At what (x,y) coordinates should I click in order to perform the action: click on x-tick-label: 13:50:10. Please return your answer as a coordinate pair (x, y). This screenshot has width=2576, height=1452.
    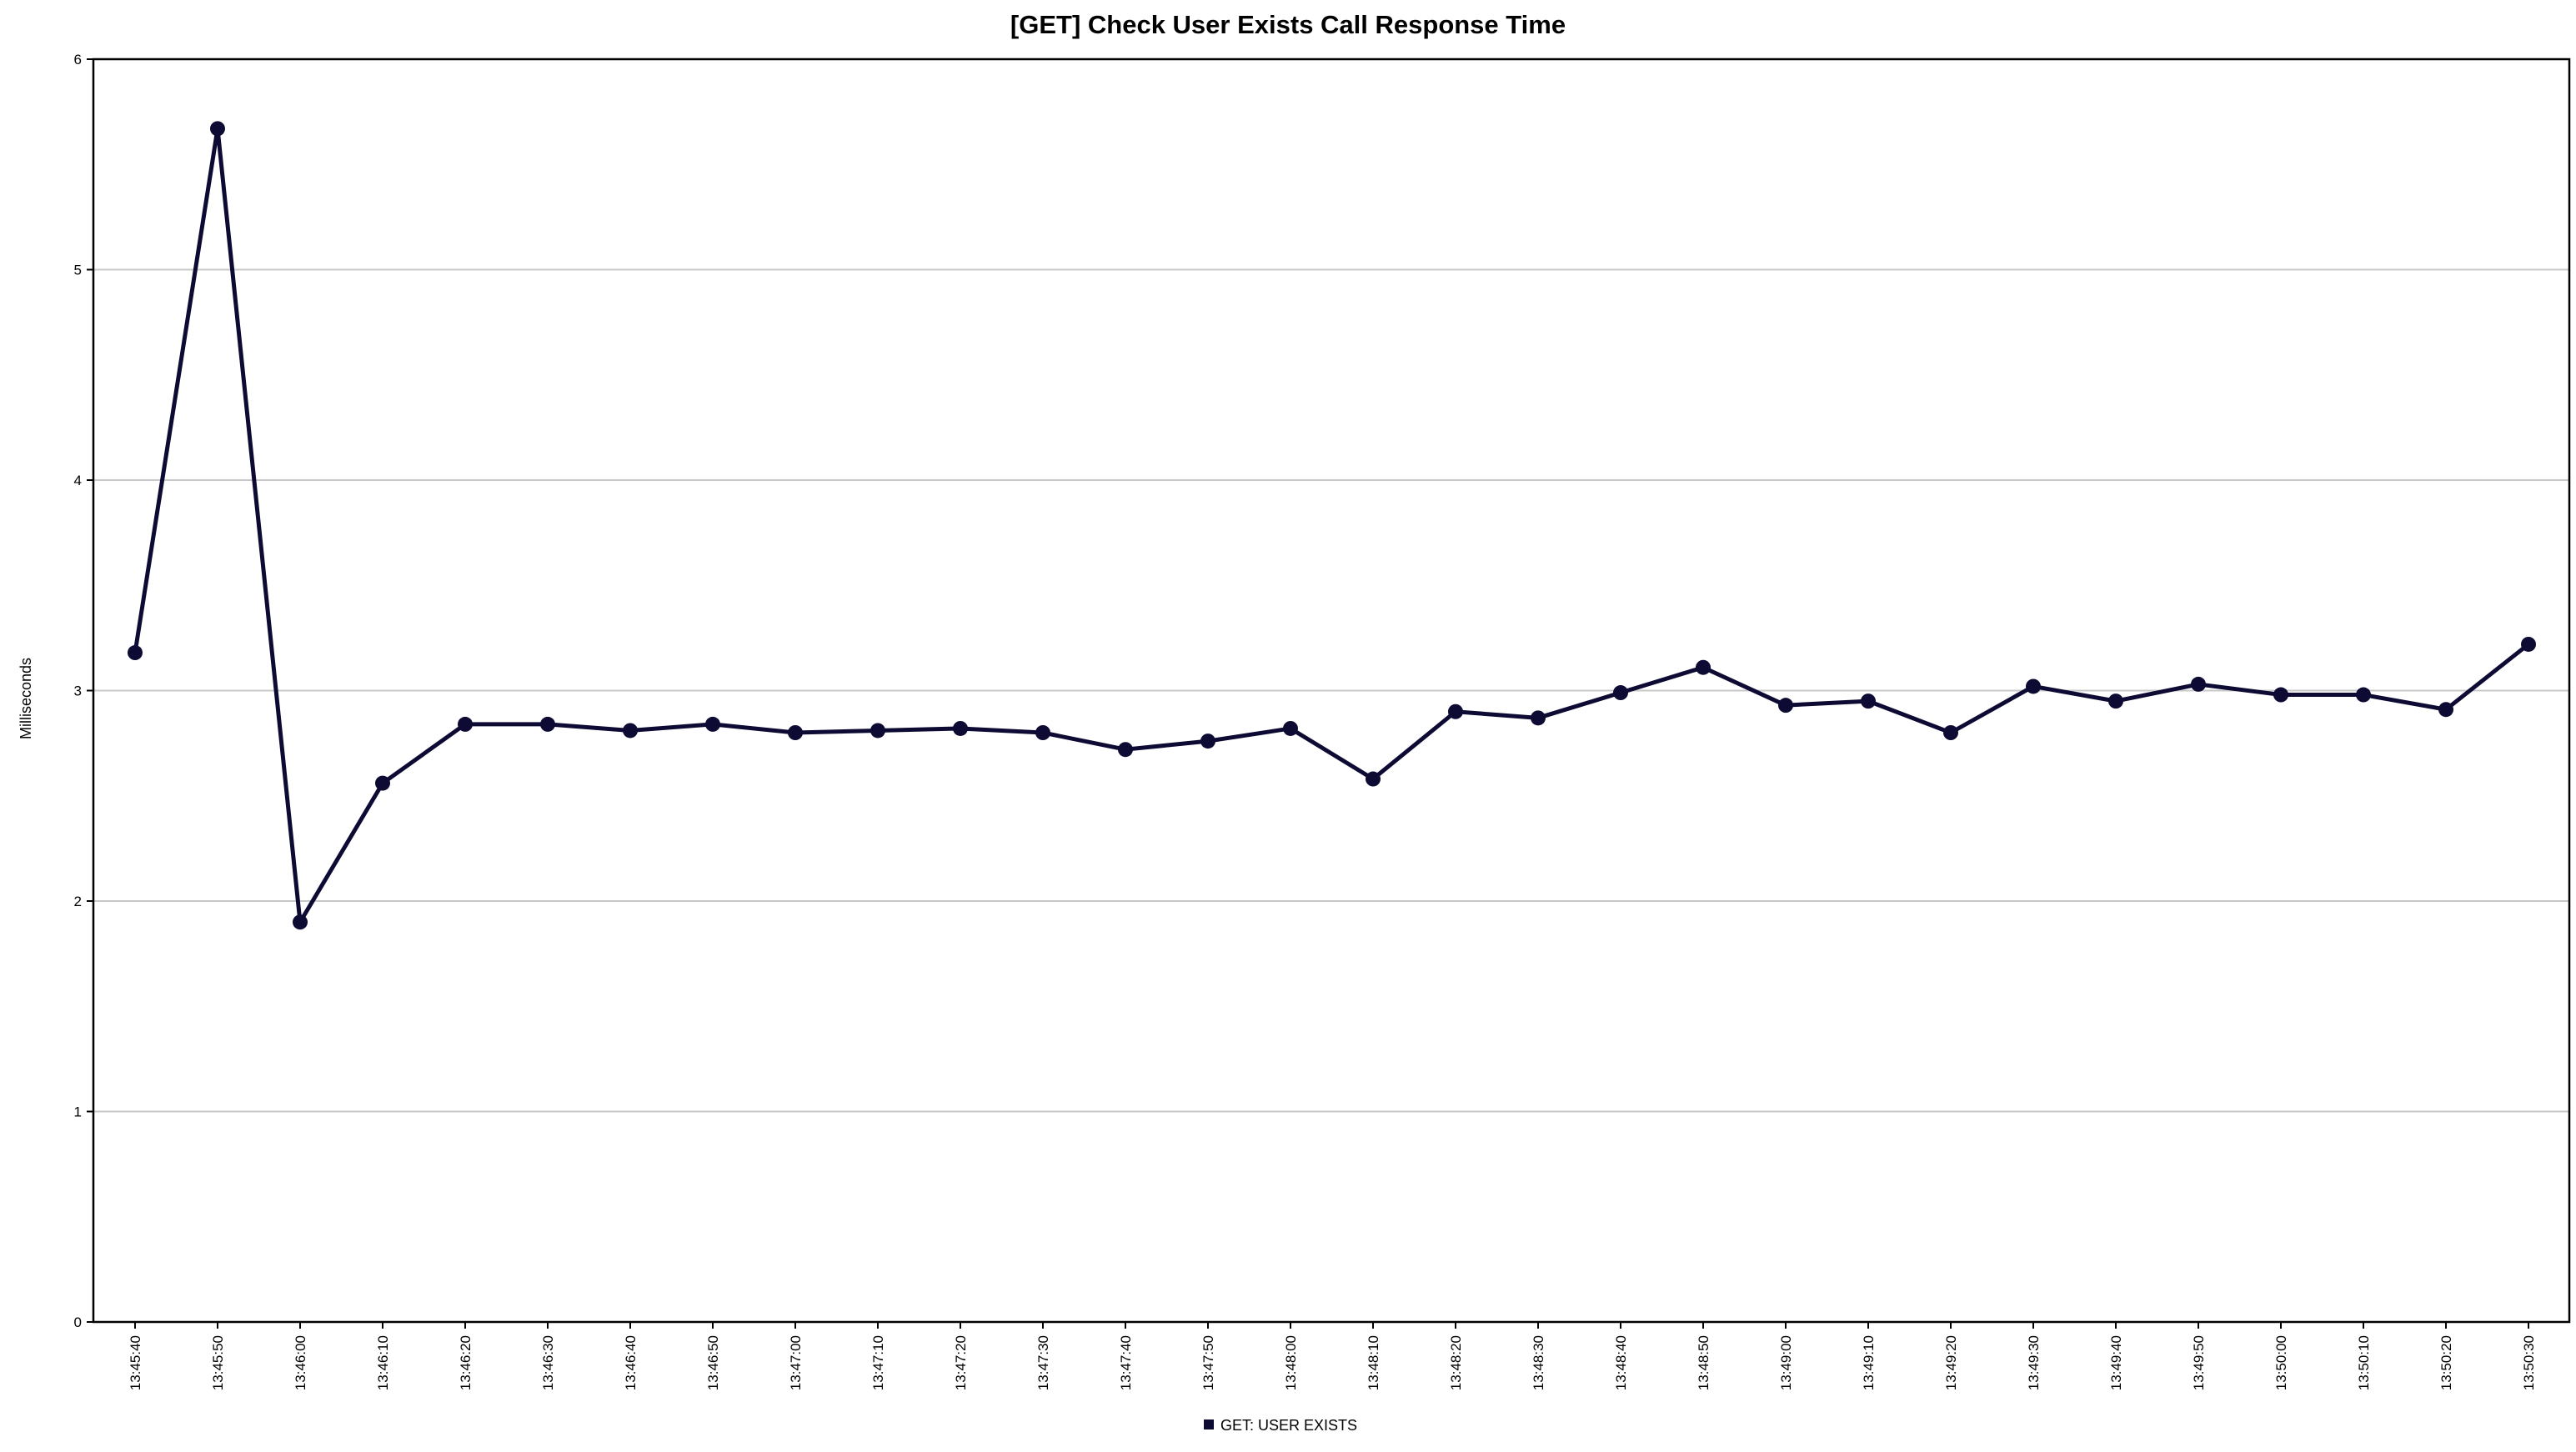
    Looking at the image, I should click on (2364, 1362).